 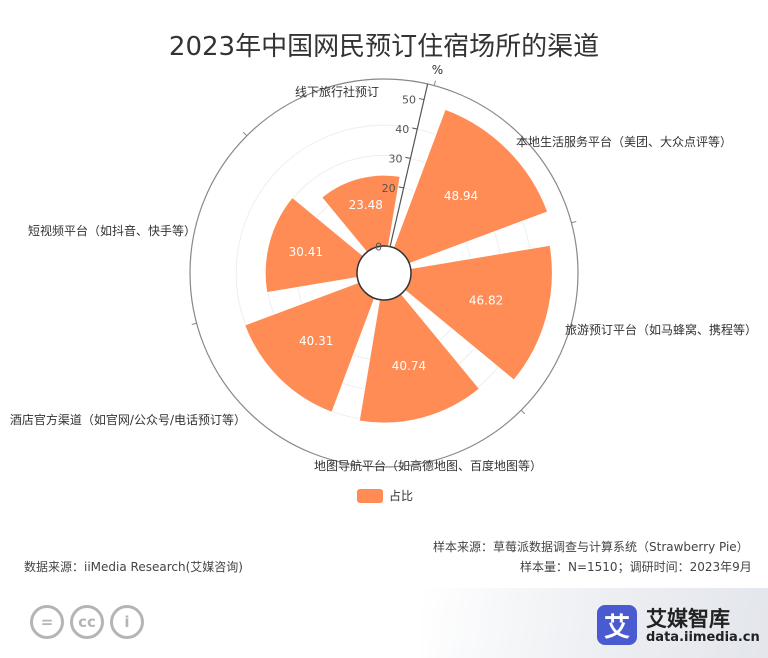 What do you see at coordinates (366, 205) in the screenshot?
I see `value-label: 23.48` at bounding box center [366, 205].